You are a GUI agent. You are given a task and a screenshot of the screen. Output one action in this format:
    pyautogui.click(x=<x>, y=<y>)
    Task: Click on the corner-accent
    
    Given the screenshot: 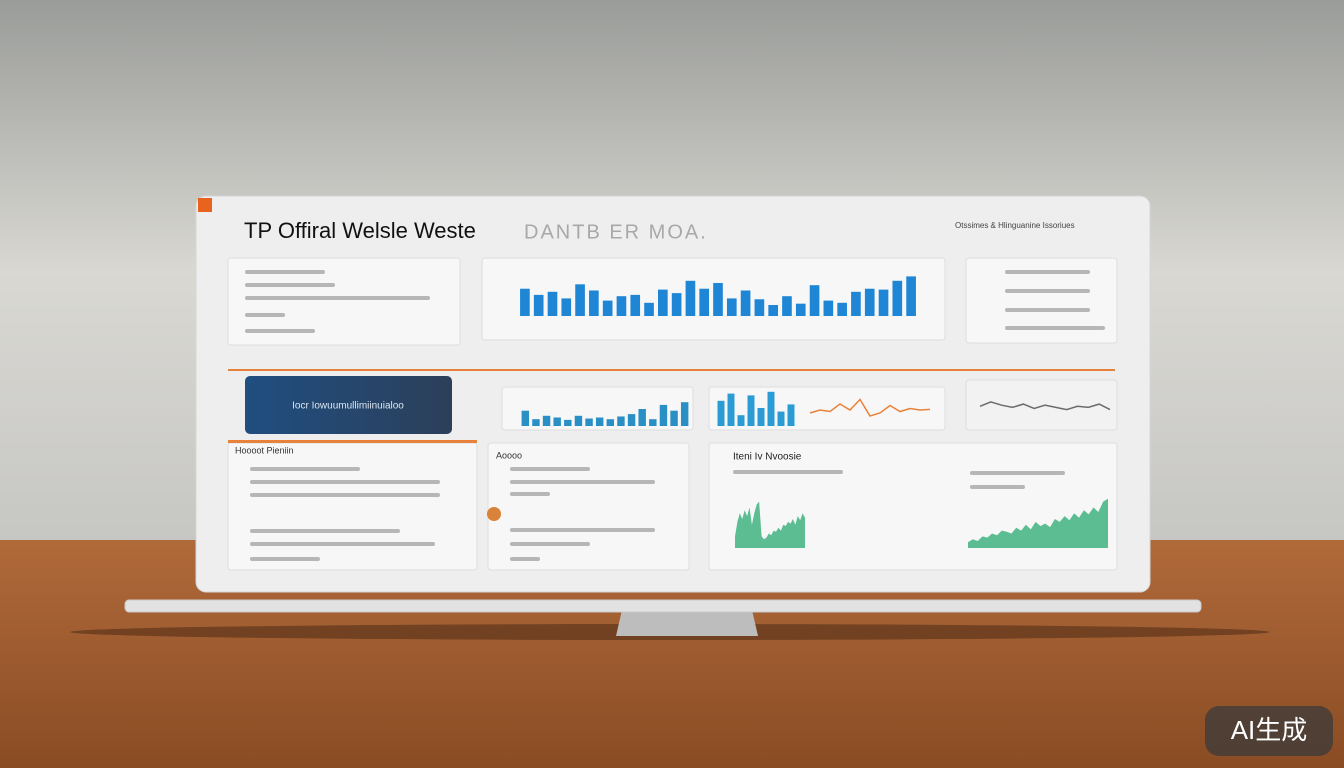 What is the action you would take?
    pyautogui.click(x=205, y=205)
    